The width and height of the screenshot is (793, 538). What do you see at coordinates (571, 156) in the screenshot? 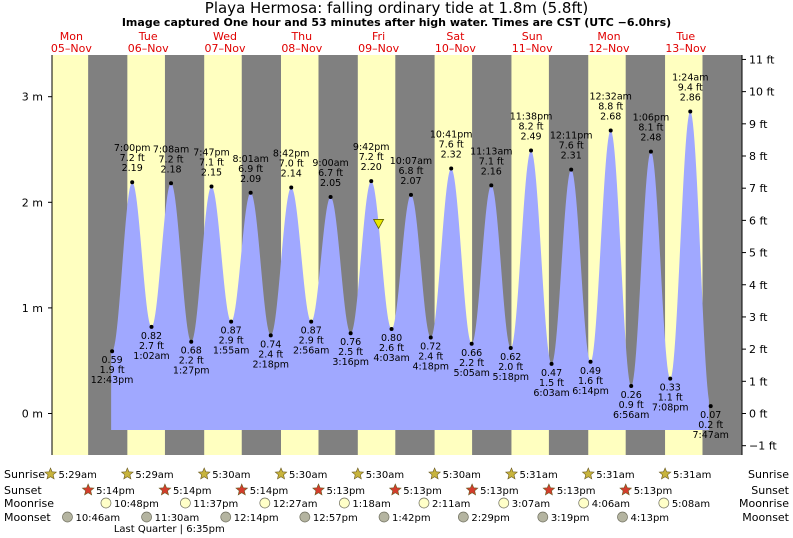
I see `tide-label: 2.31` at bounding box center [571, 156].